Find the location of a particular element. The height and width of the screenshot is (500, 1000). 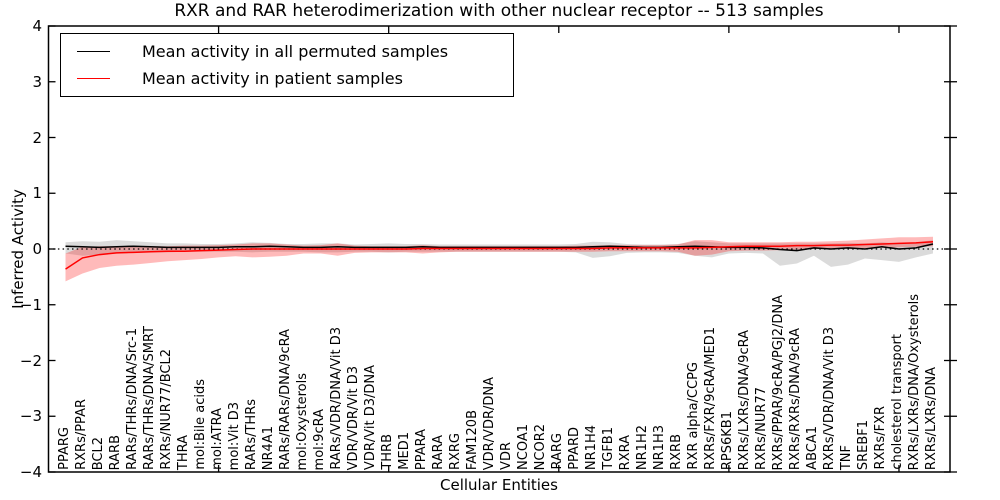

x-category-label: mol:ATRA is located at coordinates (218, 439).